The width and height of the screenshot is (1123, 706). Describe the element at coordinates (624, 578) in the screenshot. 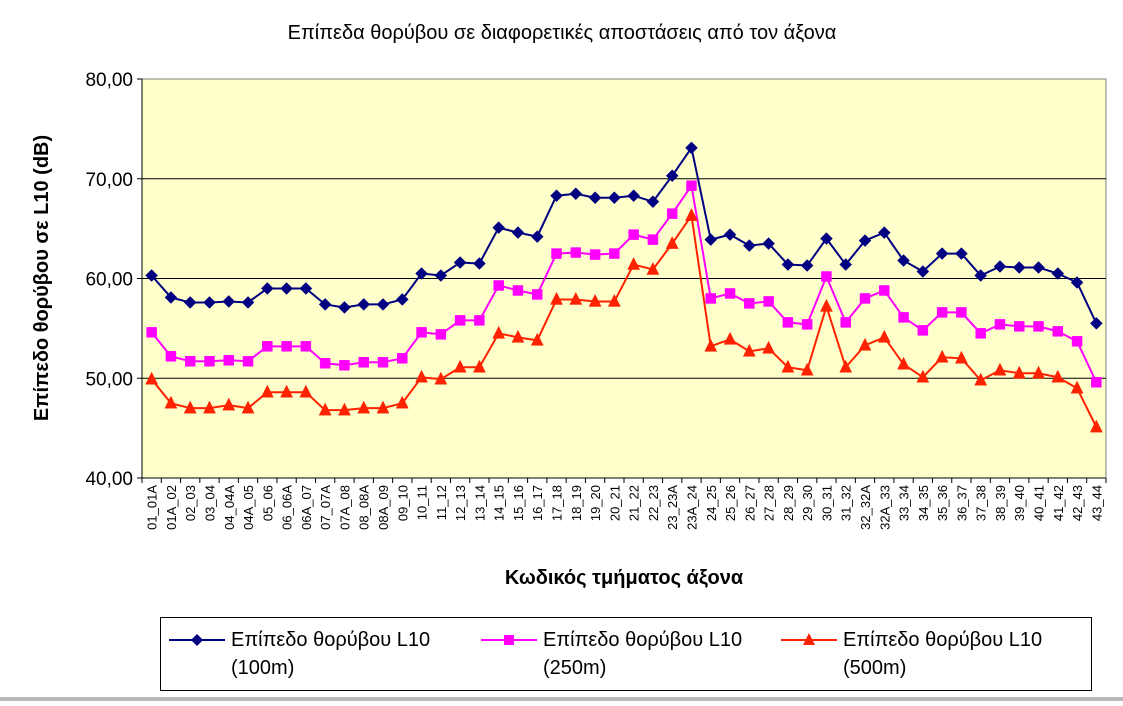

I see `x-axis-label: Κωδικός τμήματος άξονα` at that location.